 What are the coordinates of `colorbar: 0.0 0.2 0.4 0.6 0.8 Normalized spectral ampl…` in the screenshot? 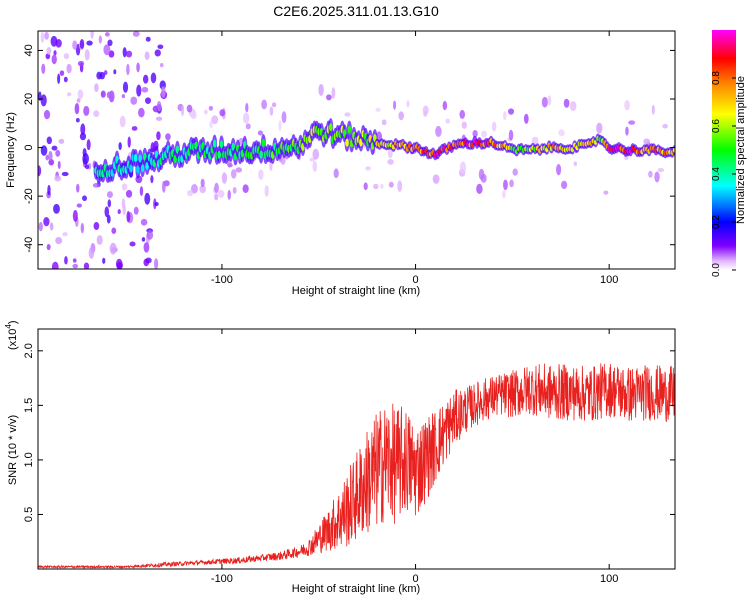 It's located at (729, 153).